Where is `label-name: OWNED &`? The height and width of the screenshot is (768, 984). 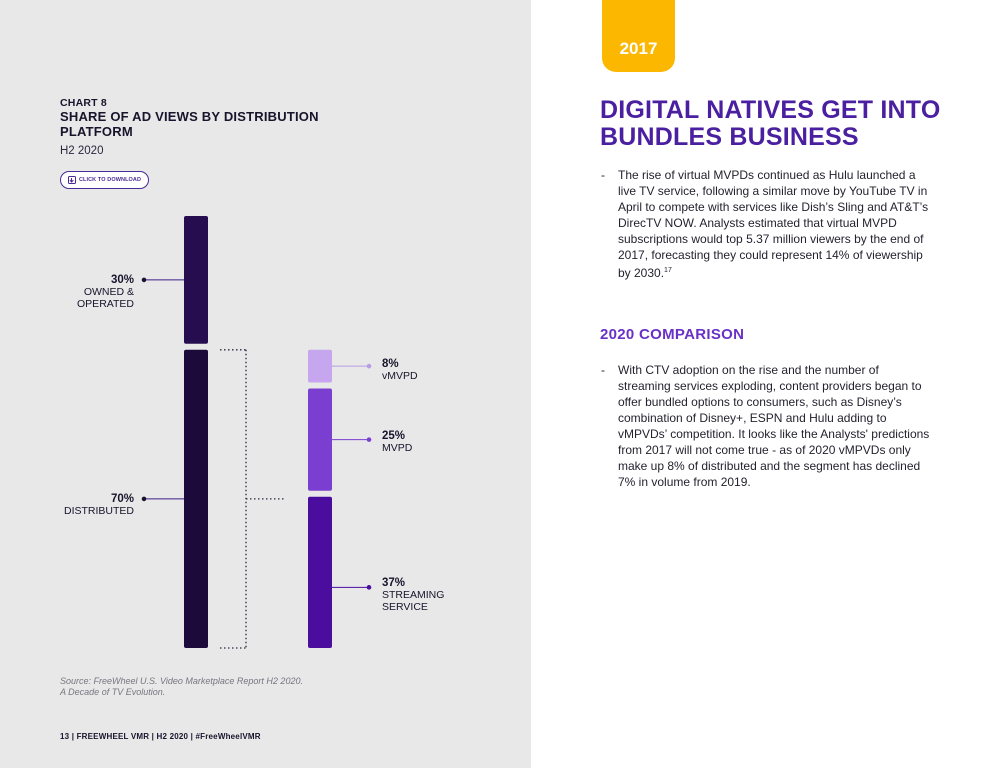
label-name: OWNED & is located at coordinates (108, 292).